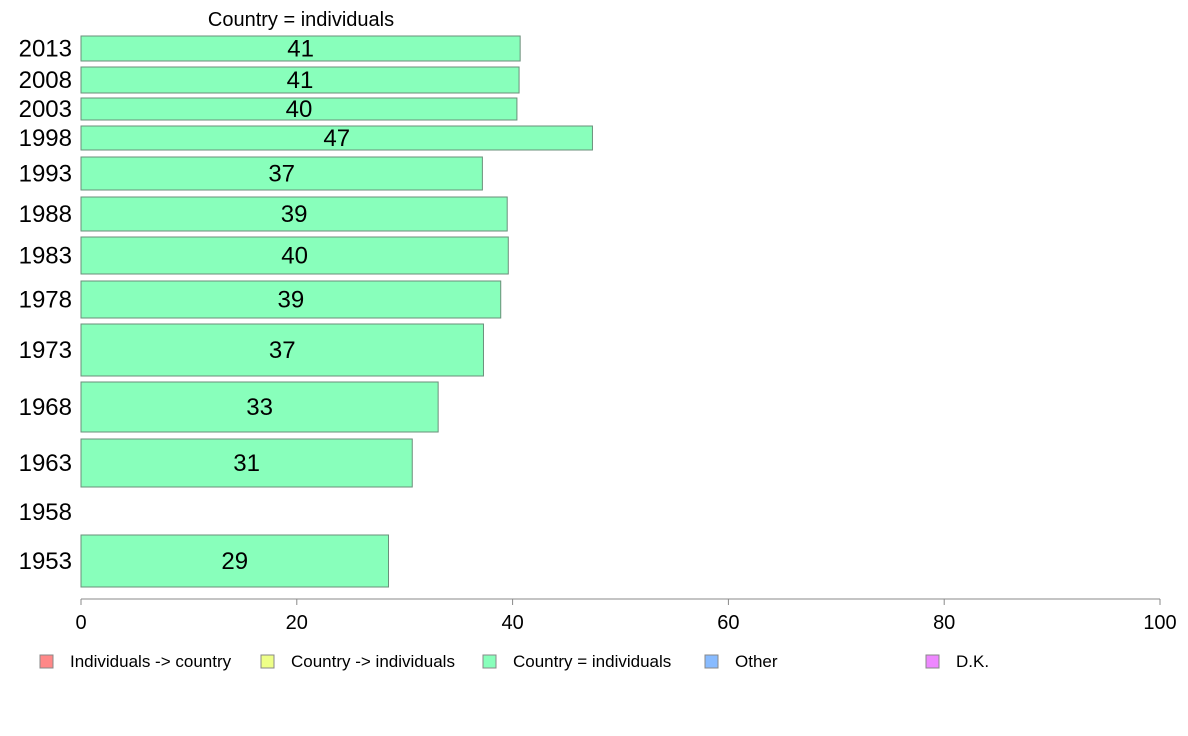 The height and width of the screenshot is (736, 1188). Describe the element at coordinates (80, 623) in the screenshot. I see `x-tick-label: 0` at that location.